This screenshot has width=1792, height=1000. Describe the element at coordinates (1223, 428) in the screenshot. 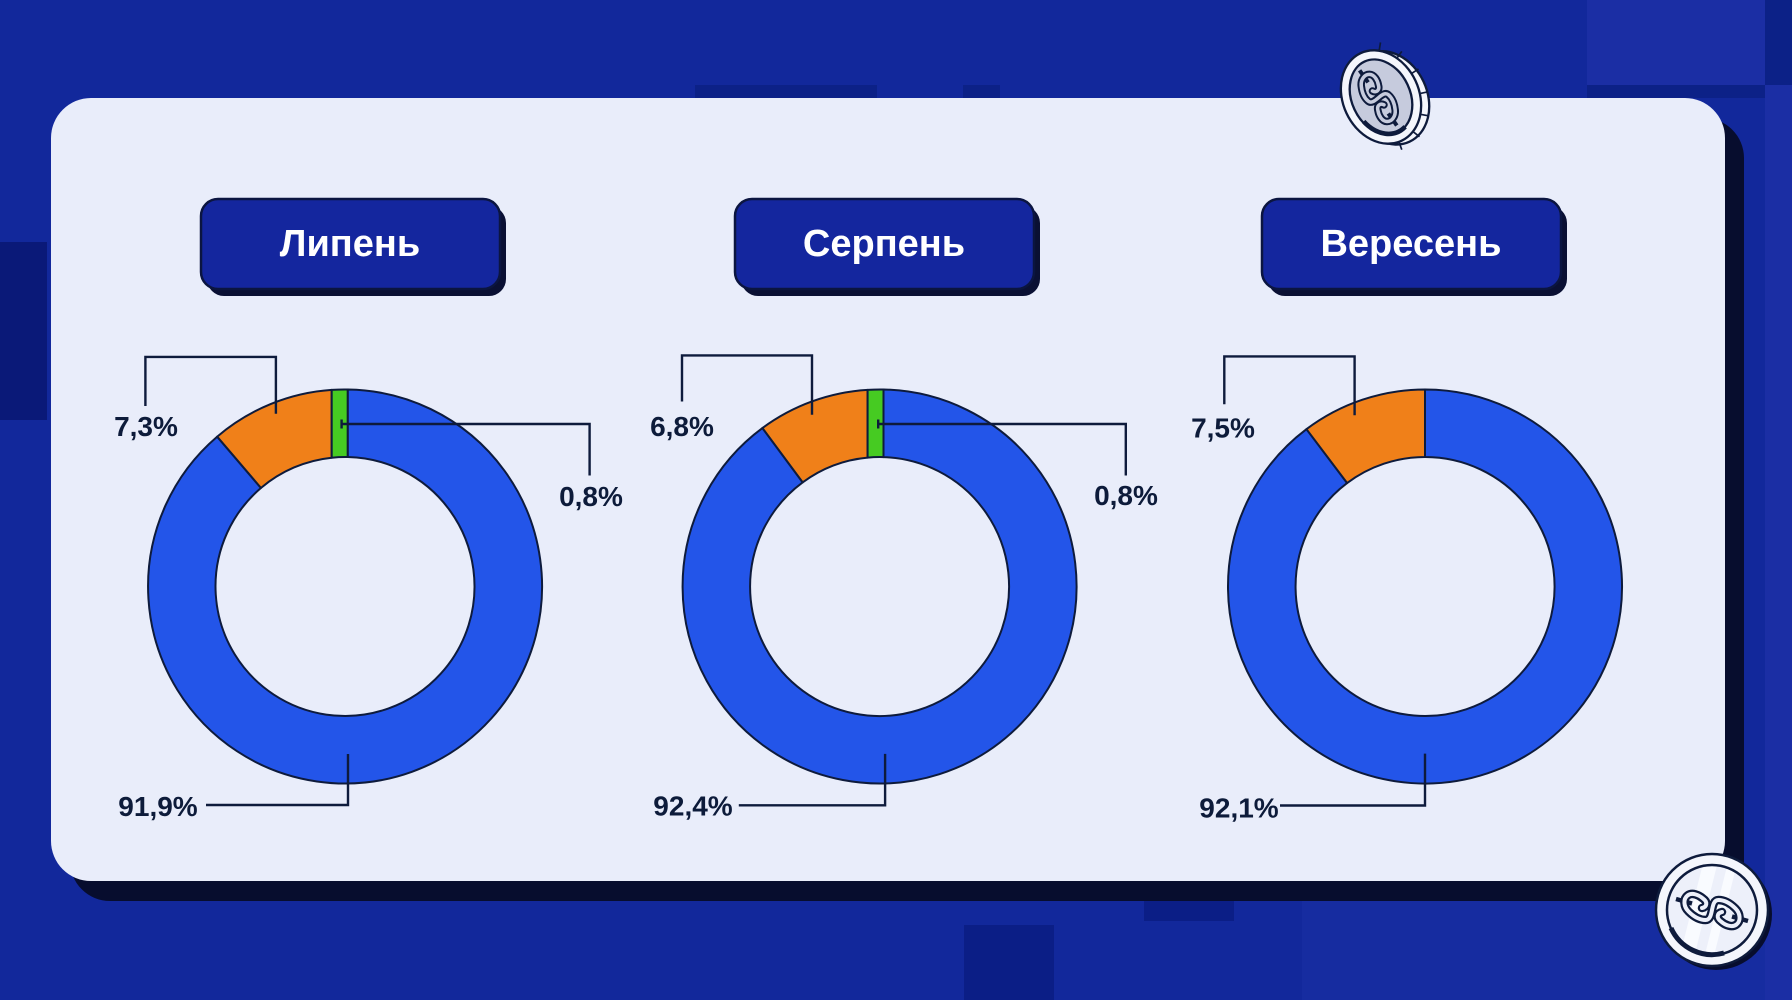

I see `svg-text: 7,5%` at that location.